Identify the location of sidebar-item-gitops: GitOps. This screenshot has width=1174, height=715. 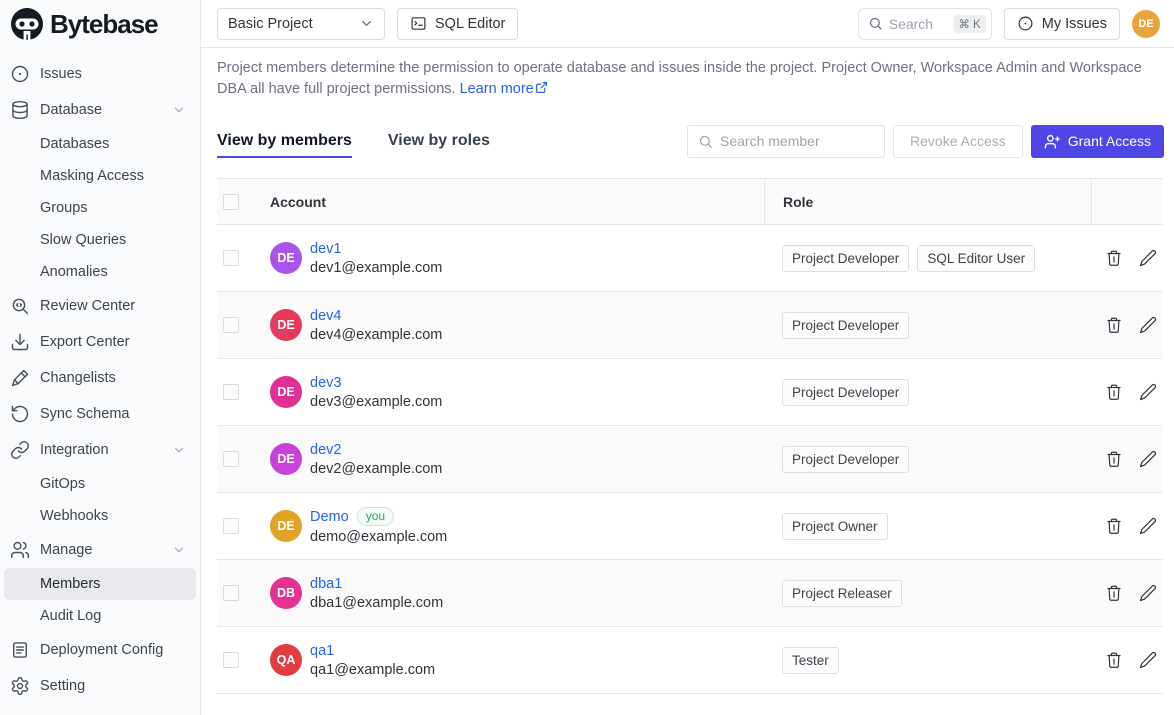
(100, 484).